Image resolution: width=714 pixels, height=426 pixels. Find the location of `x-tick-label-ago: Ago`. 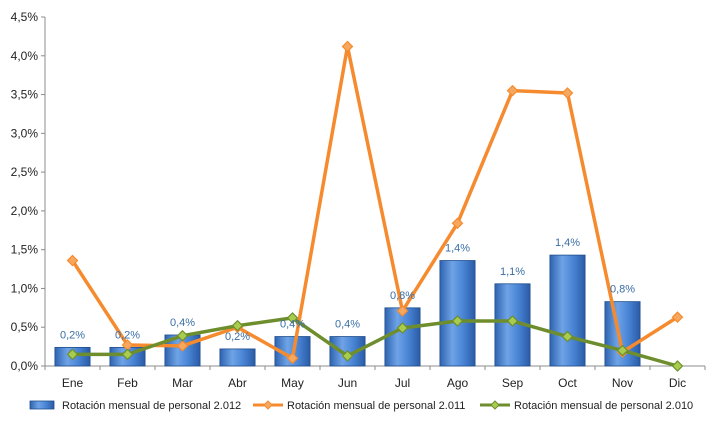

x-tick-label-ago: Ago is located at coordinates (458, 383).